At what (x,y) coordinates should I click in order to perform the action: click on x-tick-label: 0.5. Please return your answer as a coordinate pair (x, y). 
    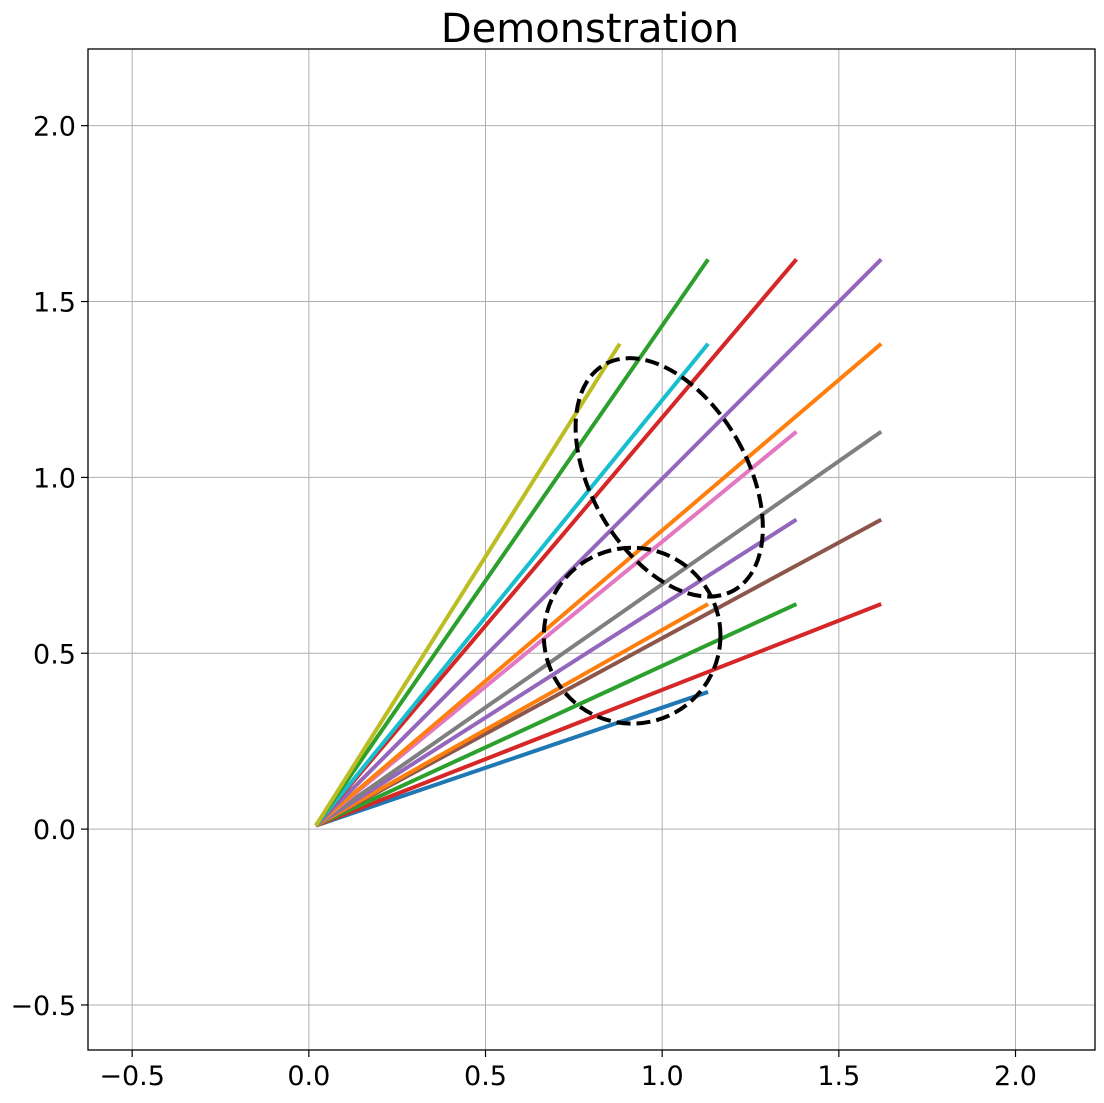
    Looking at the image, I should click on (485, 1076).